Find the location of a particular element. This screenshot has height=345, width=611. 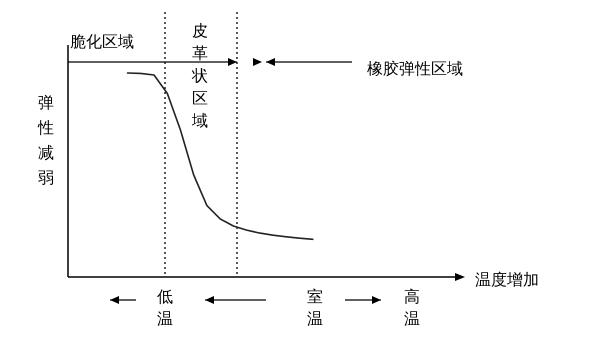

annotation: 皮革状区域 is located at coordinates (199, 75).